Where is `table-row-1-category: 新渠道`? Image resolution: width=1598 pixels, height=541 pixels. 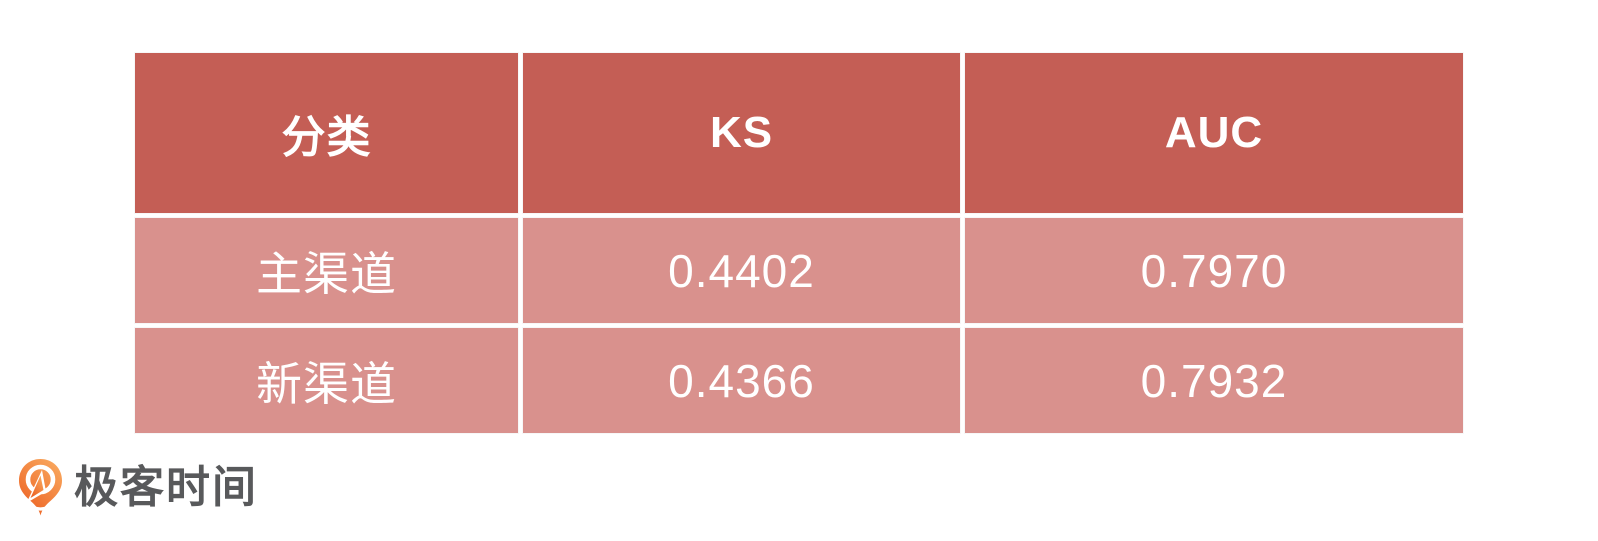
table-row-1-category: 新渠道 is located at coordinates (326, 380).